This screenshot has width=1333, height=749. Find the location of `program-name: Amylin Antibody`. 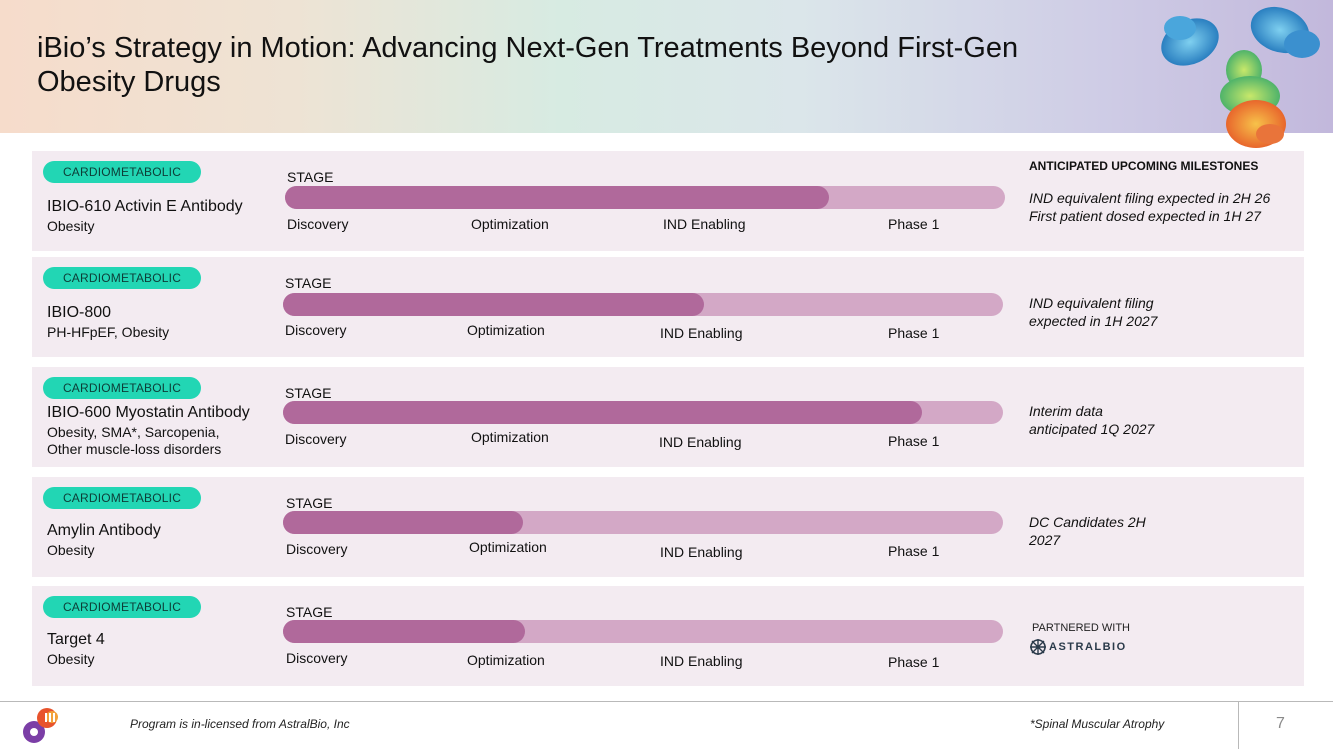

program-name: Amylin Antibody is located at coordinates (104, 530).